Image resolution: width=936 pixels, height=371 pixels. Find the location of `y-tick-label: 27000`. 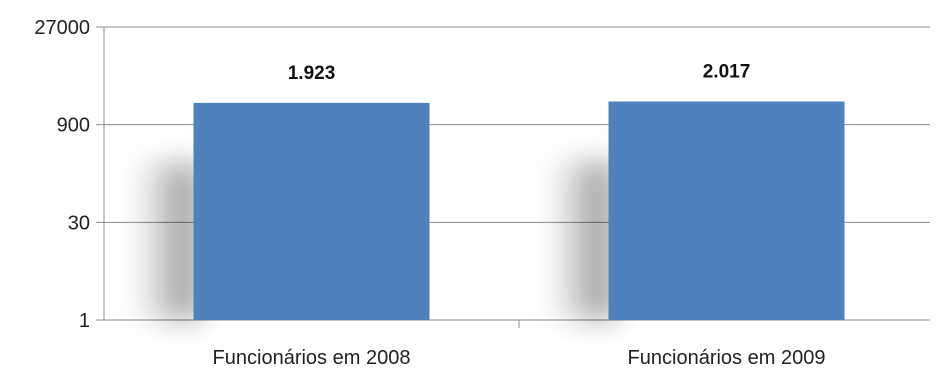

y-tick-label: 27000 is located at coordinates (62, 28).